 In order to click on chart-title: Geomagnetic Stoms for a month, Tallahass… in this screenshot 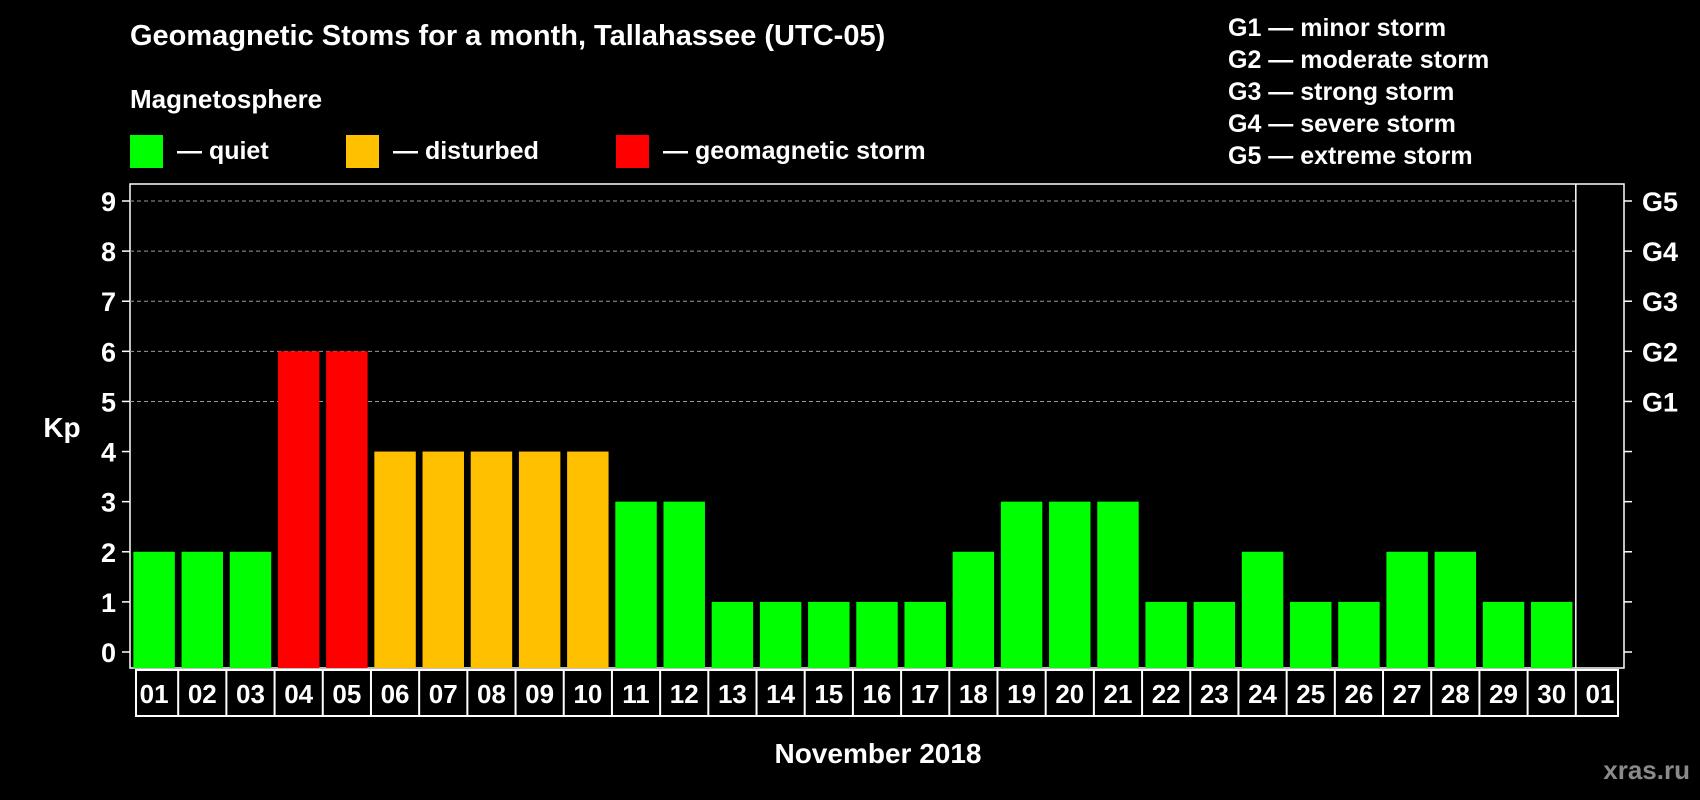, I will do `click(508, 36)`.